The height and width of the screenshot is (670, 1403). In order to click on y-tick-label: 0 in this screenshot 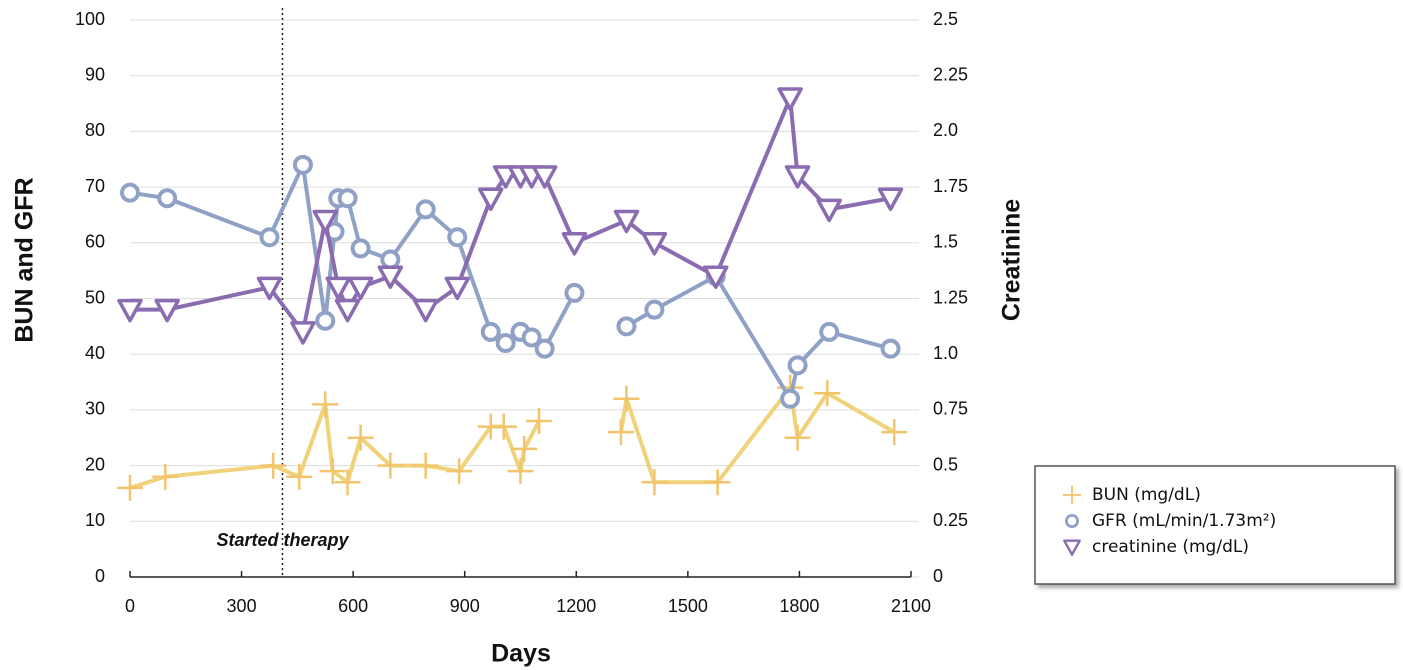, I will do `click(100, 576)`.